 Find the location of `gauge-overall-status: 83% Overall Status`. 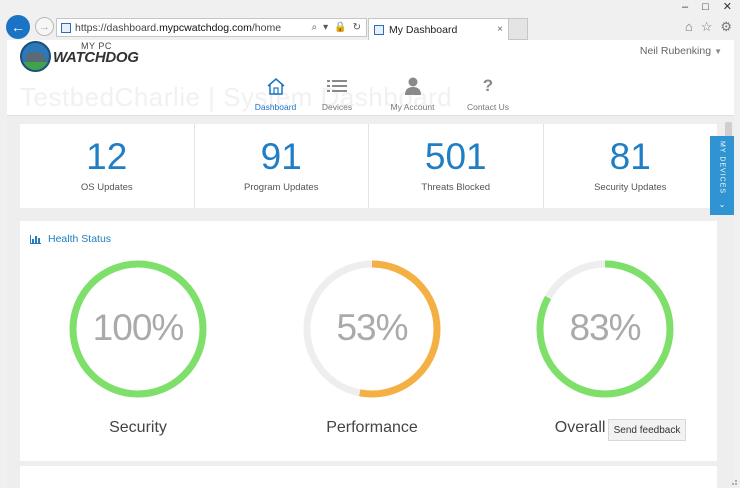

gauge-overall-status: 83% Overall Status is located at coordinates (605, 347).